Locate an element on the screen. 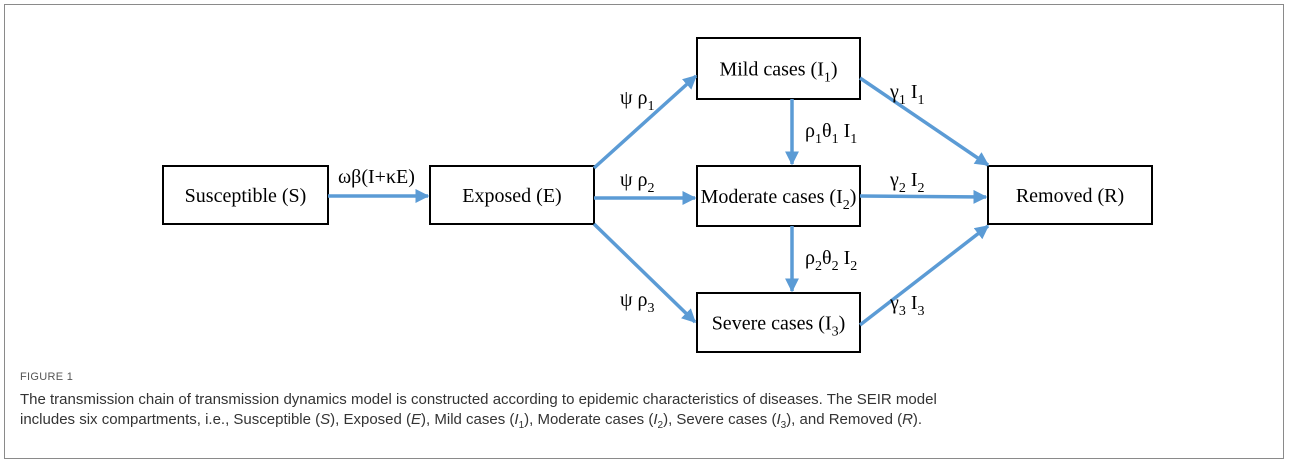 The image size is (1290, 465). figure-label: FIGURE 1 is located at coordinates (47, 377).